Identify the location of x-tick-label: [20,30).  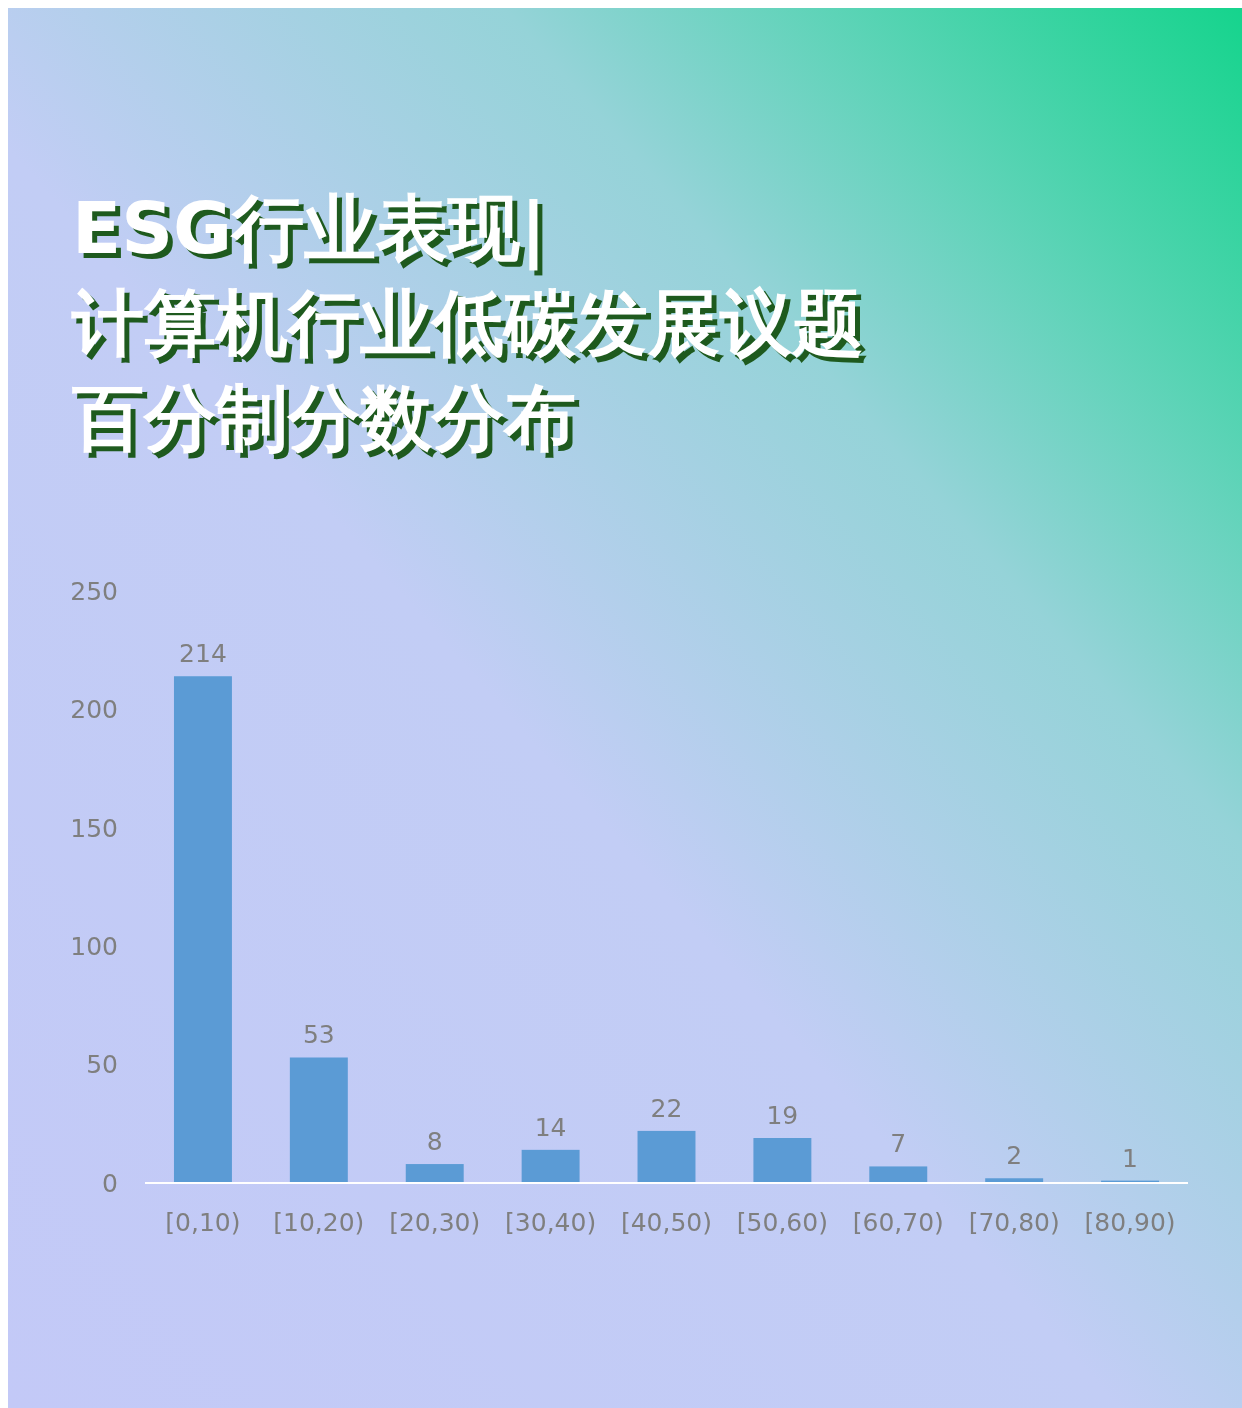
(435, 1222).